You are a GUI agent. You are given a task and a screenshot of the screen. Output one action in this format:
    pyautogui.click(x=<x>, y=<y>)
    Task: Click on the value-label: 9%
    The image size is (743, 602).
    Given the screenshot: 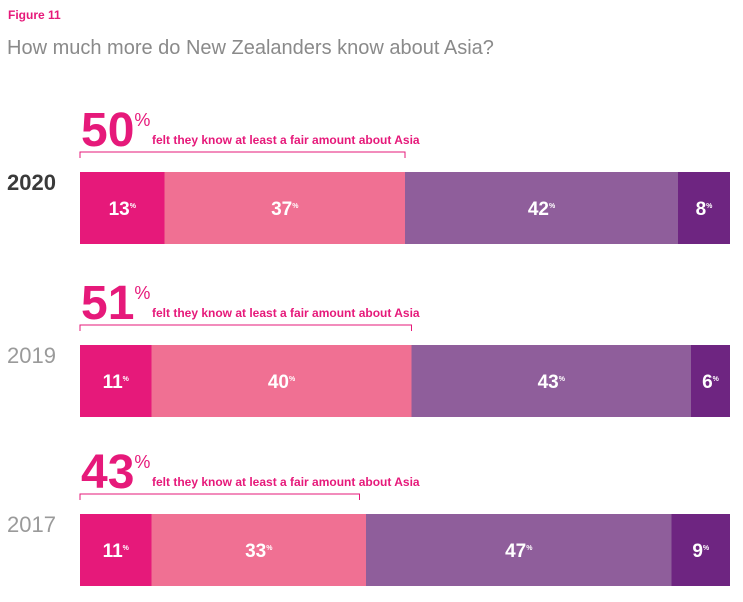 What is the action you would take?
    pyautogui.click(x=701, y=551)
    